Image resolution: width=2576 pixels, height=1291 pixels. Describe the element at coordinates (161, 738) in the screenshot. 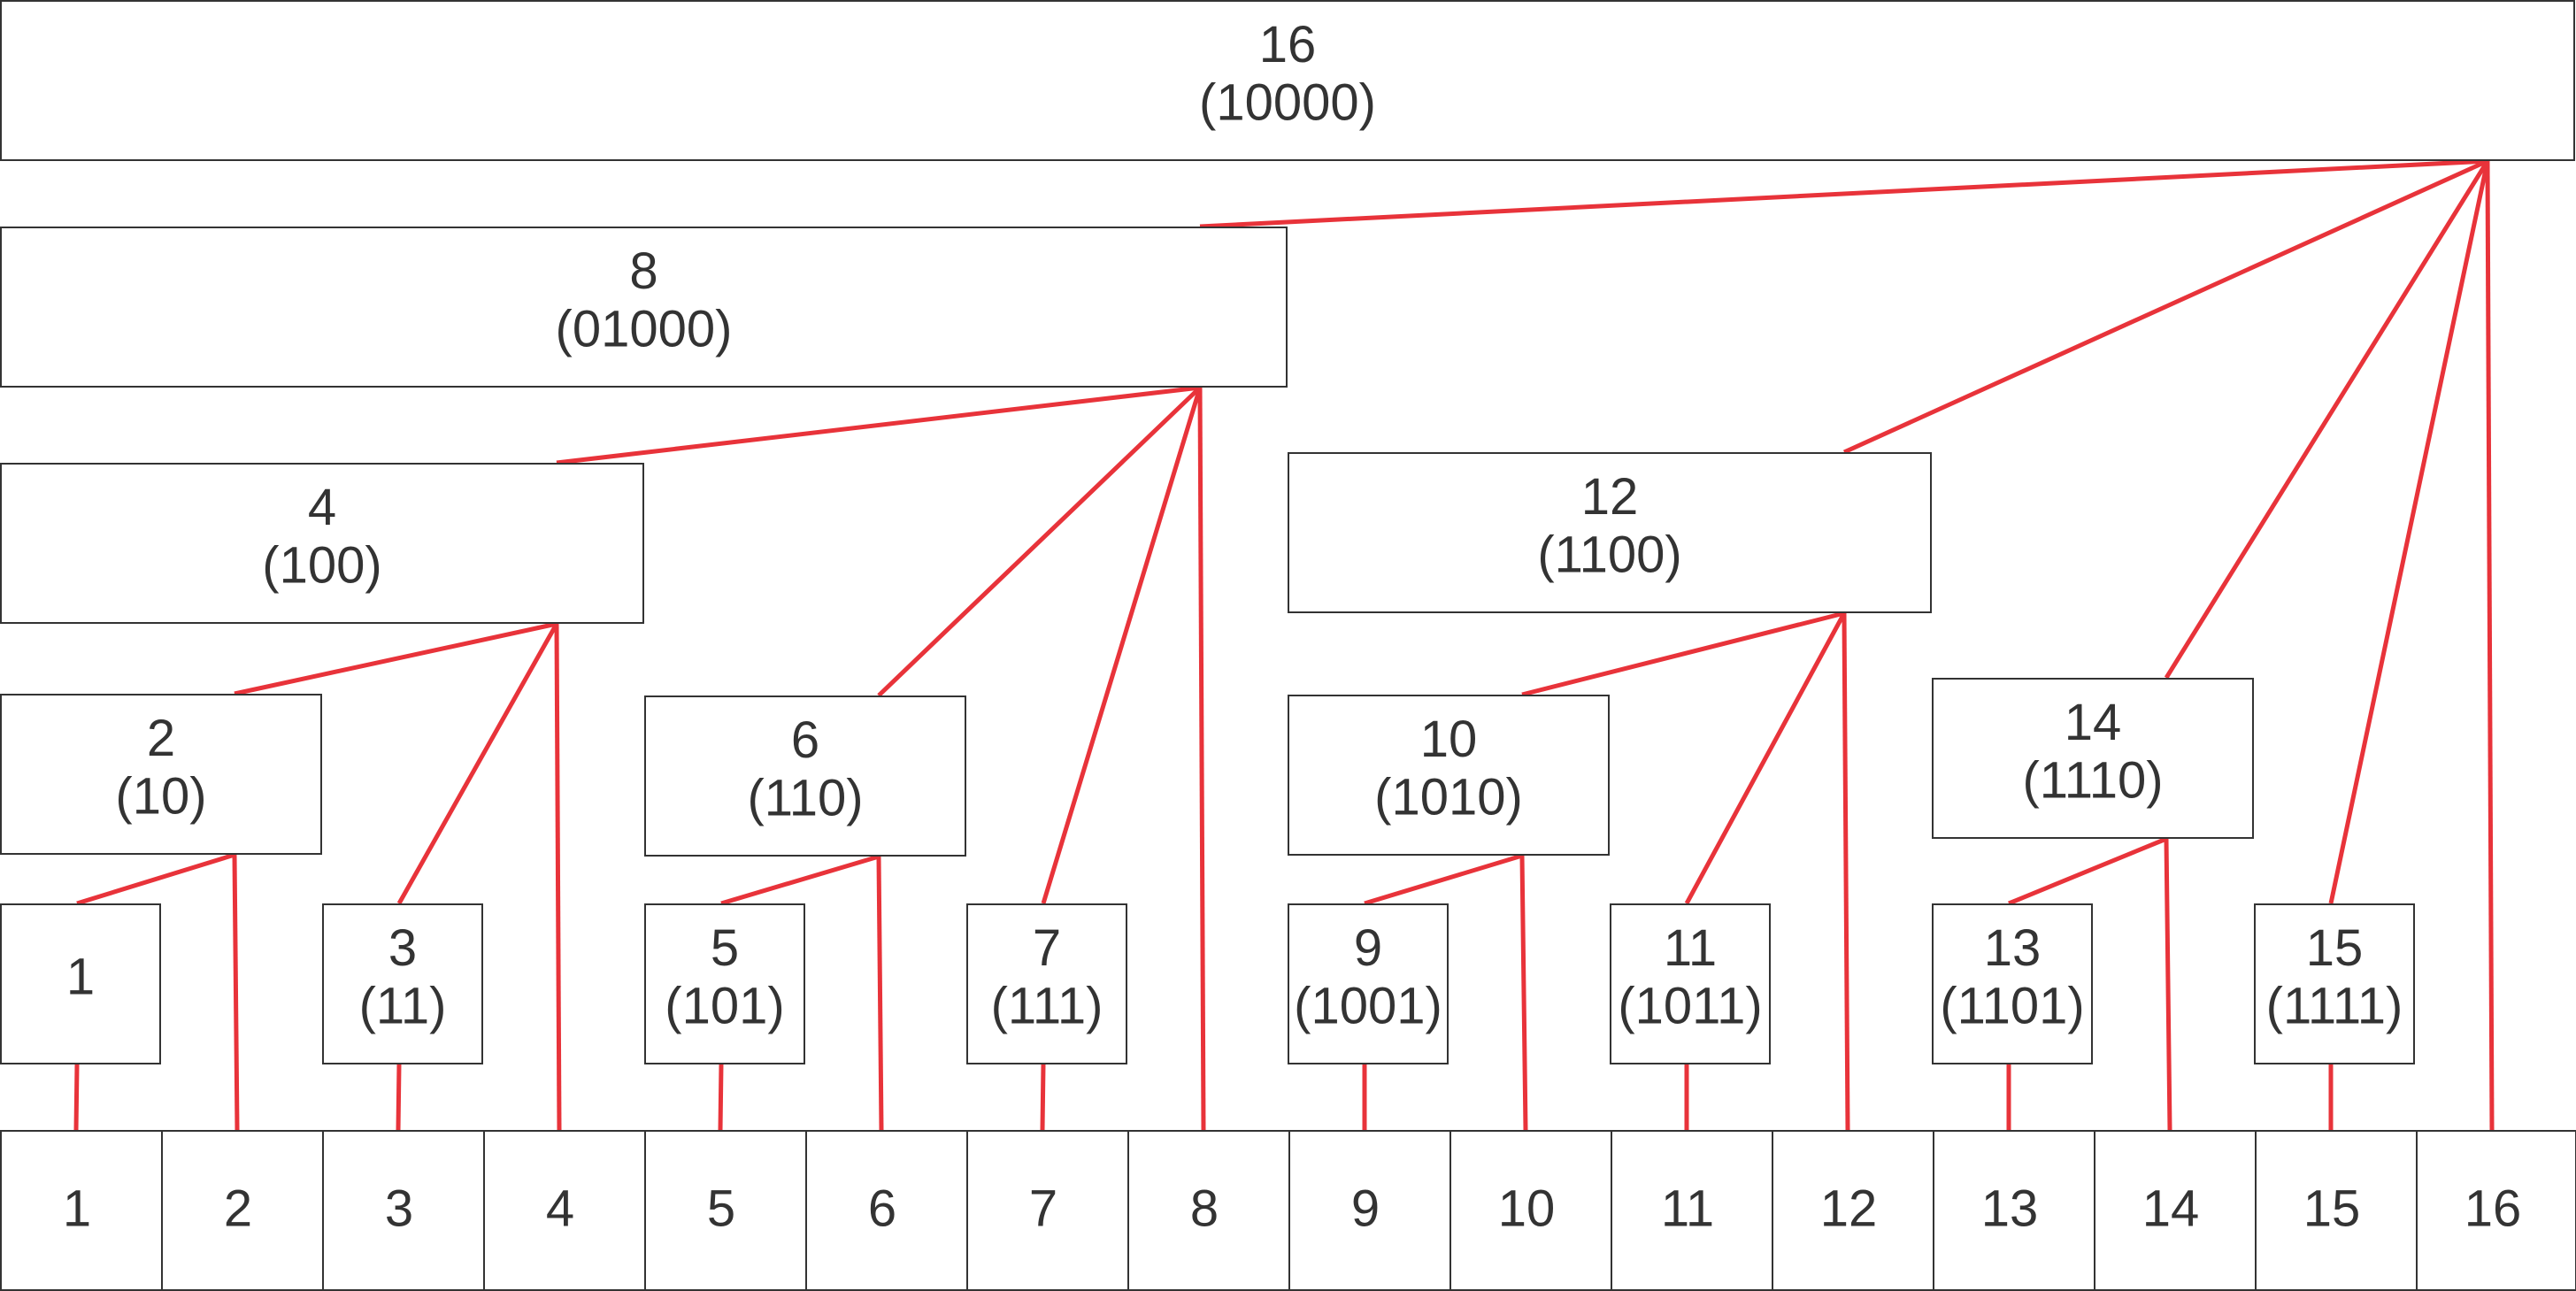

I see `tree-node-label: 2` at that location.